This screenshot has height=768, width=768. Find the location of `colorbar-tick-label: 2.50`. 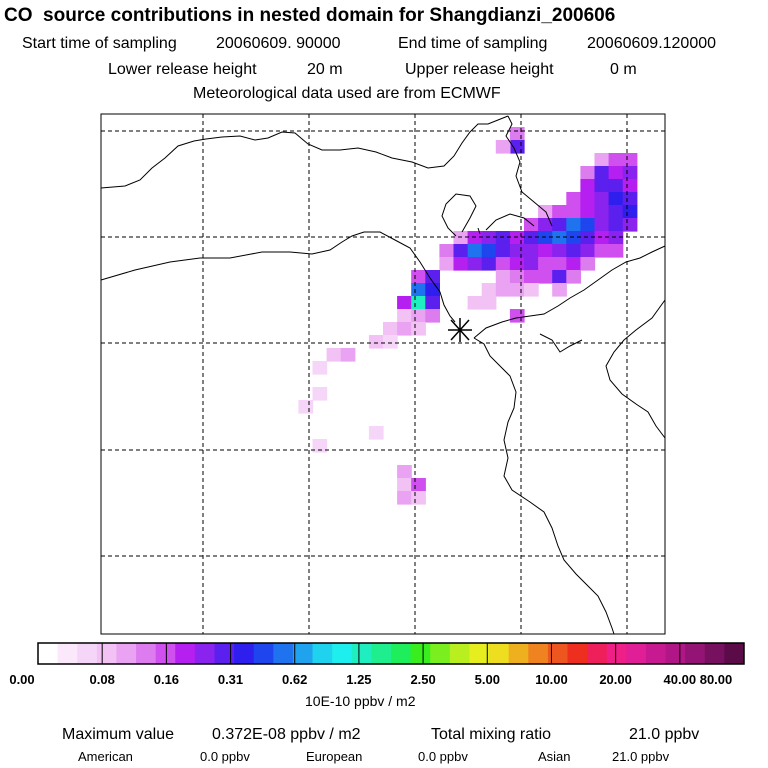

colorbar-tick-label: 2.50 is located at coordinates (423, 679).